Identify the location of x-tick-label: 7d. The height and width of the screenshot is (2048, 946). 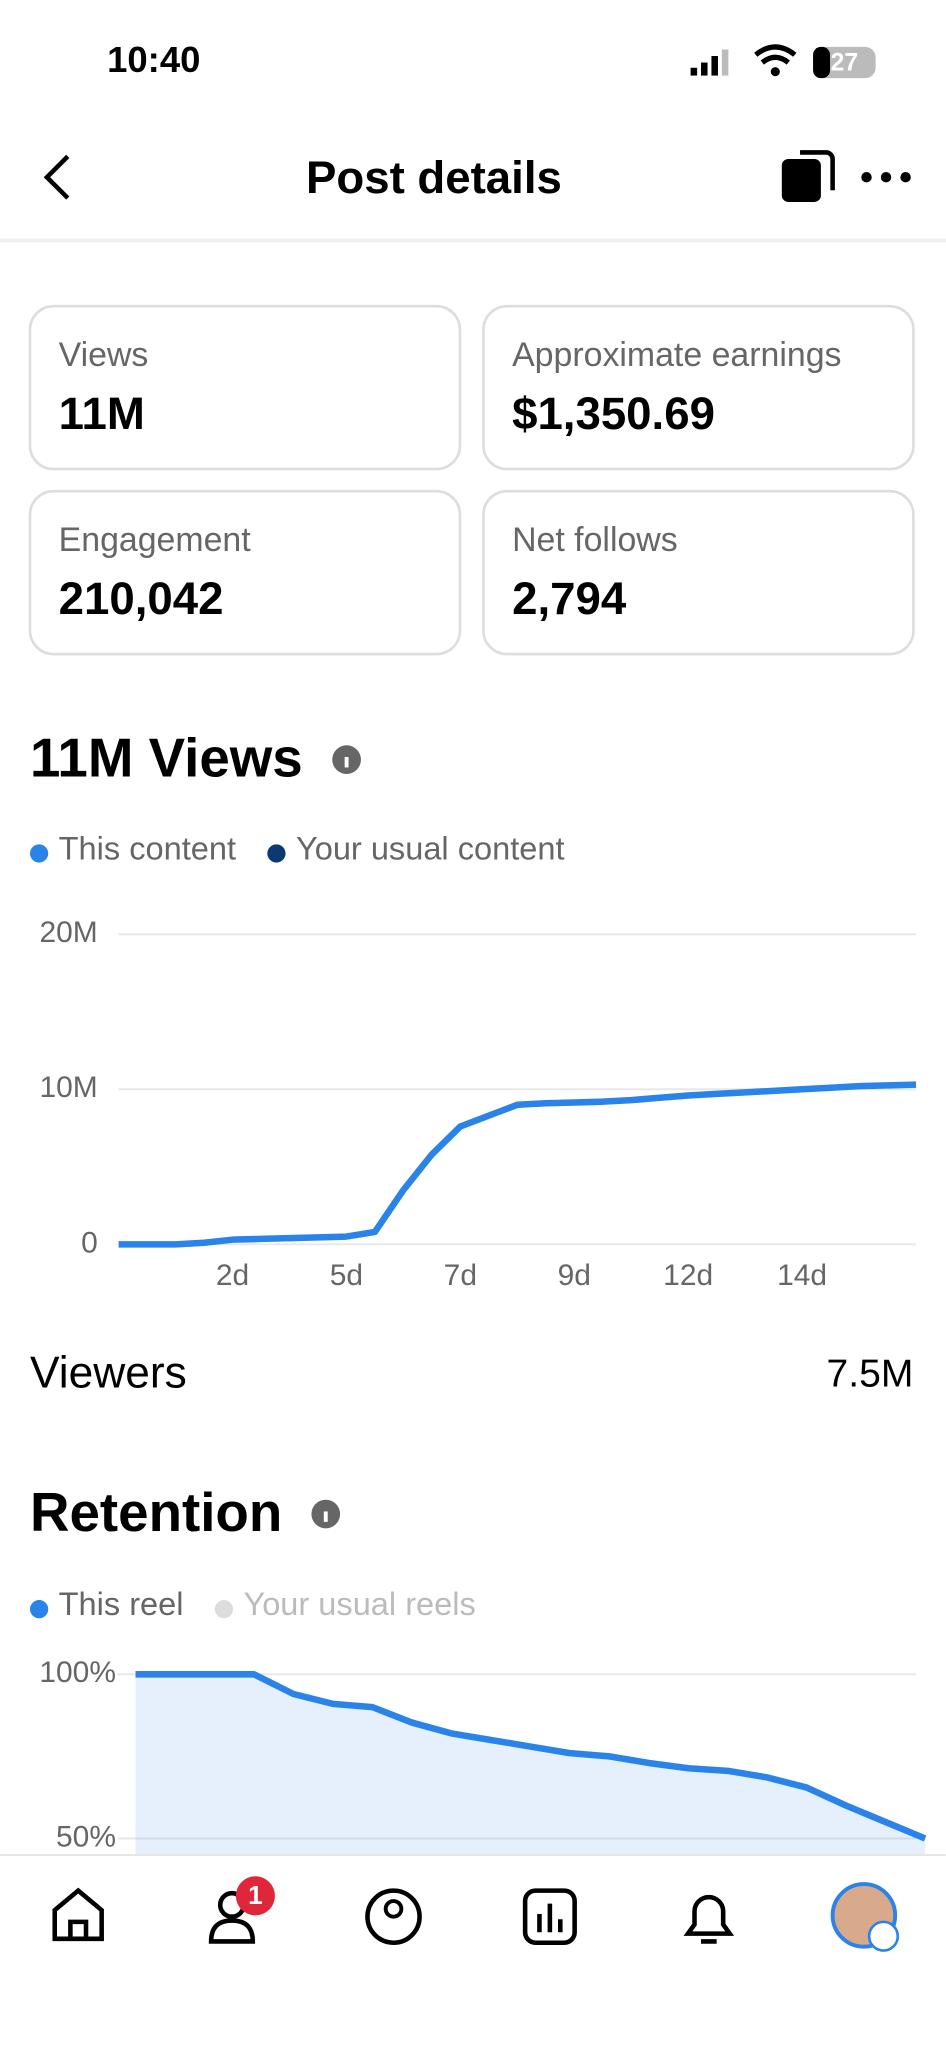
(460, 1275).